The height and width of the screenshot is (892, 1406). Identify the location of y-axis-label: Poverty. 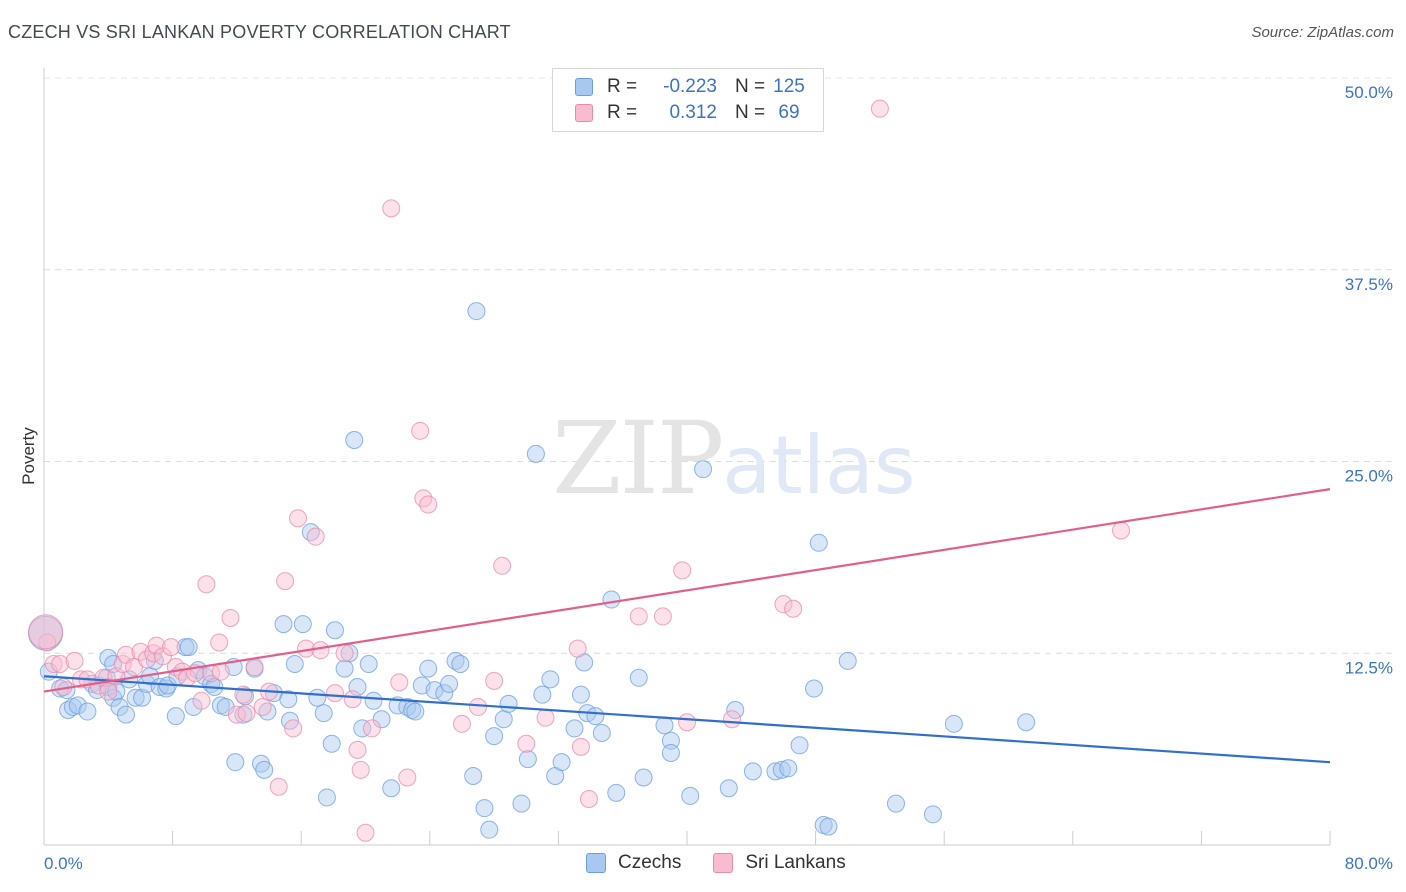
(28, 456).